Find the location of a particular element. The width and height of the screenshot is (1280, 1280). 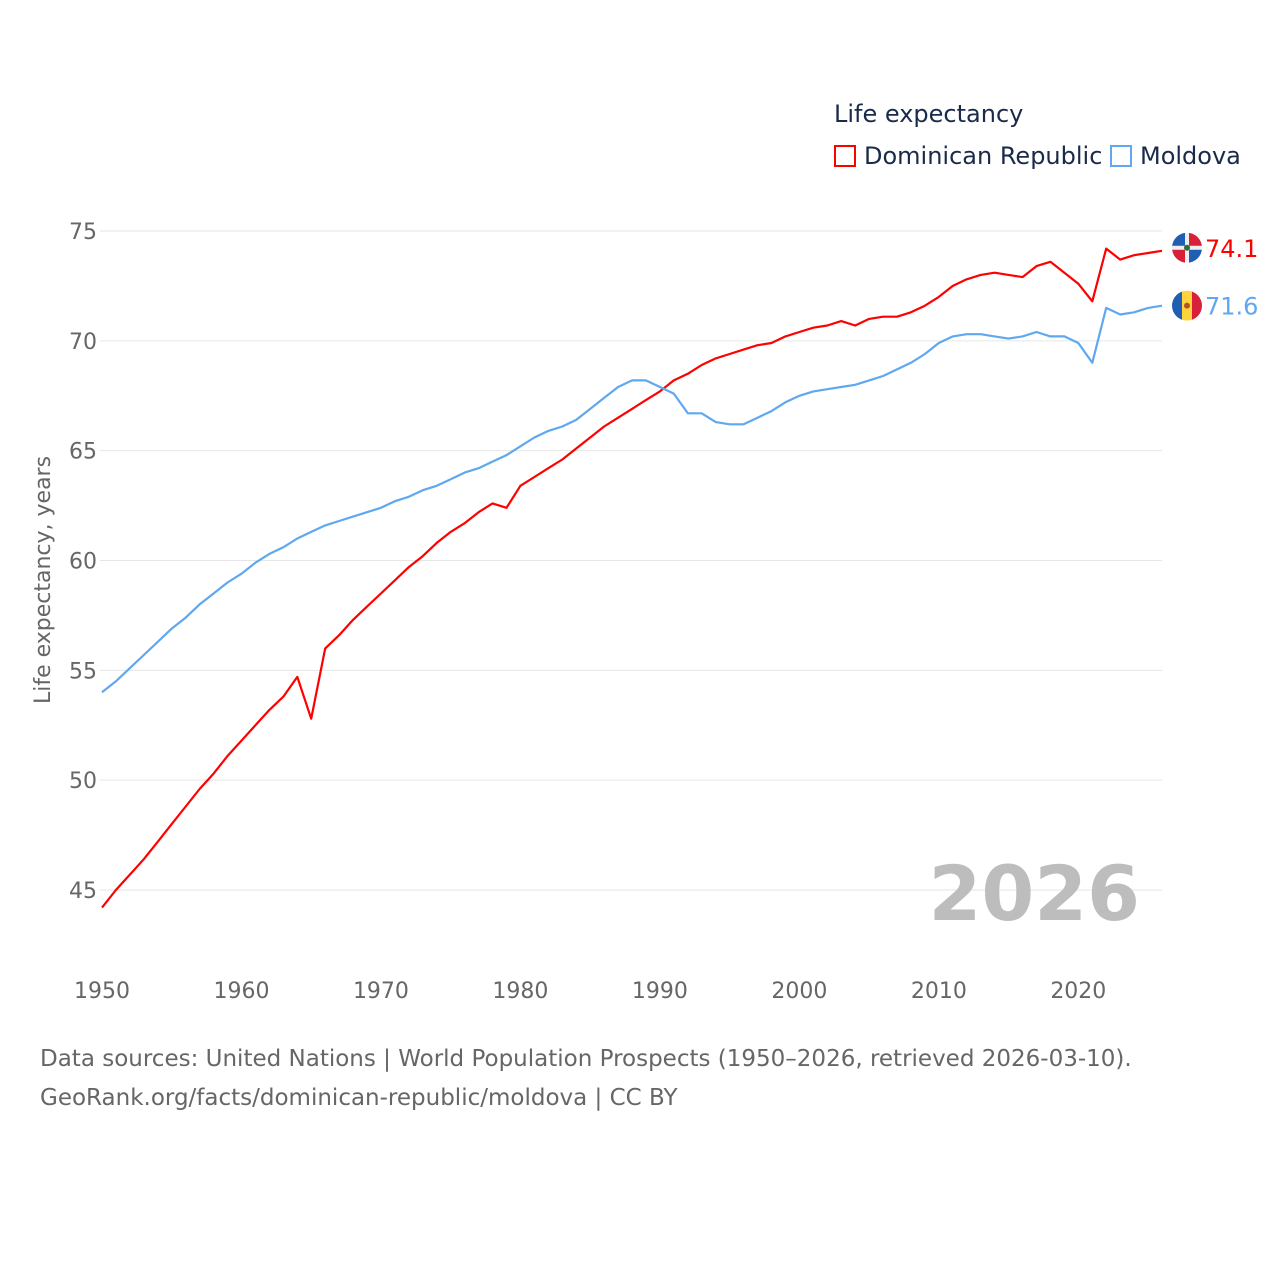

year-watermark: 2026 is located at coordinates (1034, 893).